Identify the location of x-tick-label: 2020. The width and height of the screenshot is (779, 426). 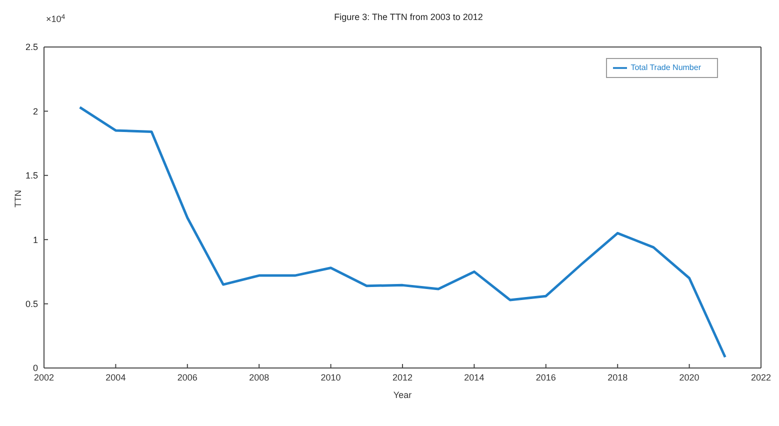
(689, 377).